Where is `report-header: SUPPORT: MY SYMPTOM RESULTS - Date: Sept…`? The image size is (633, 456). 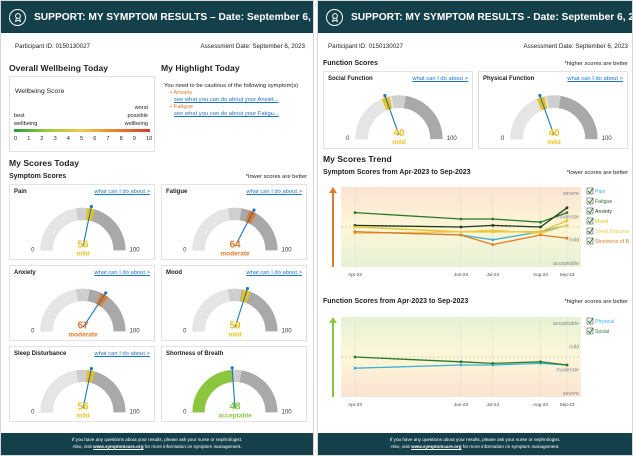
report-header: SUPPORT: MY SYMPTOM RESULTS - Date: Sept… is located at coordinates (475, 17).